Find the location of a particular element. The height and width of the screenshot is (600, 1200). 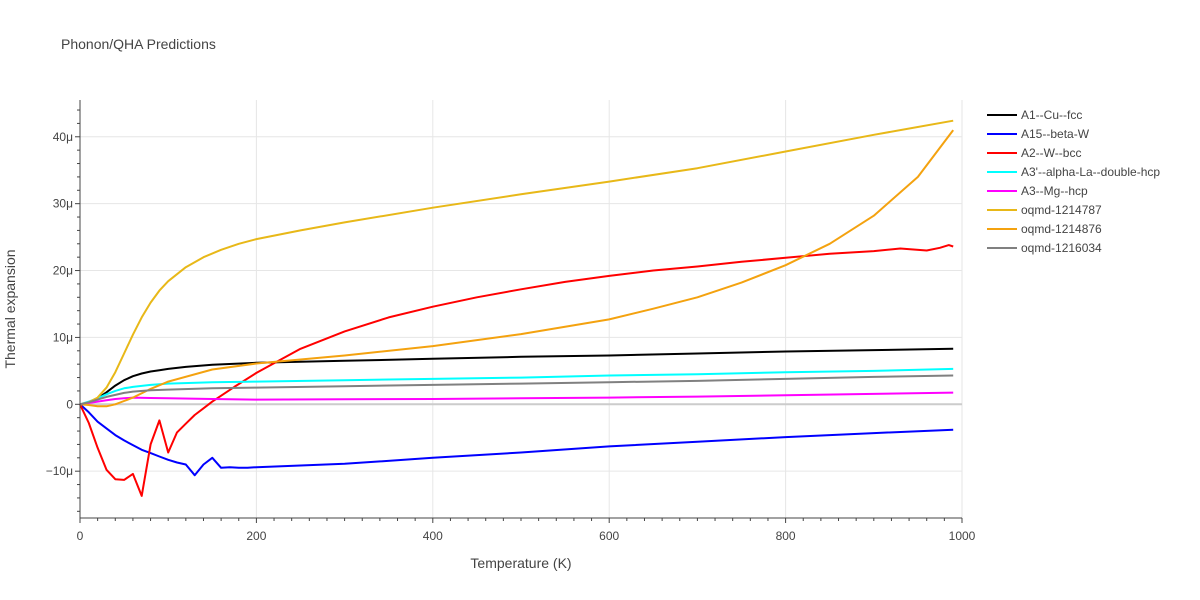

legend-label: oqmd-1214787 is located at coordinates (1061, 210).